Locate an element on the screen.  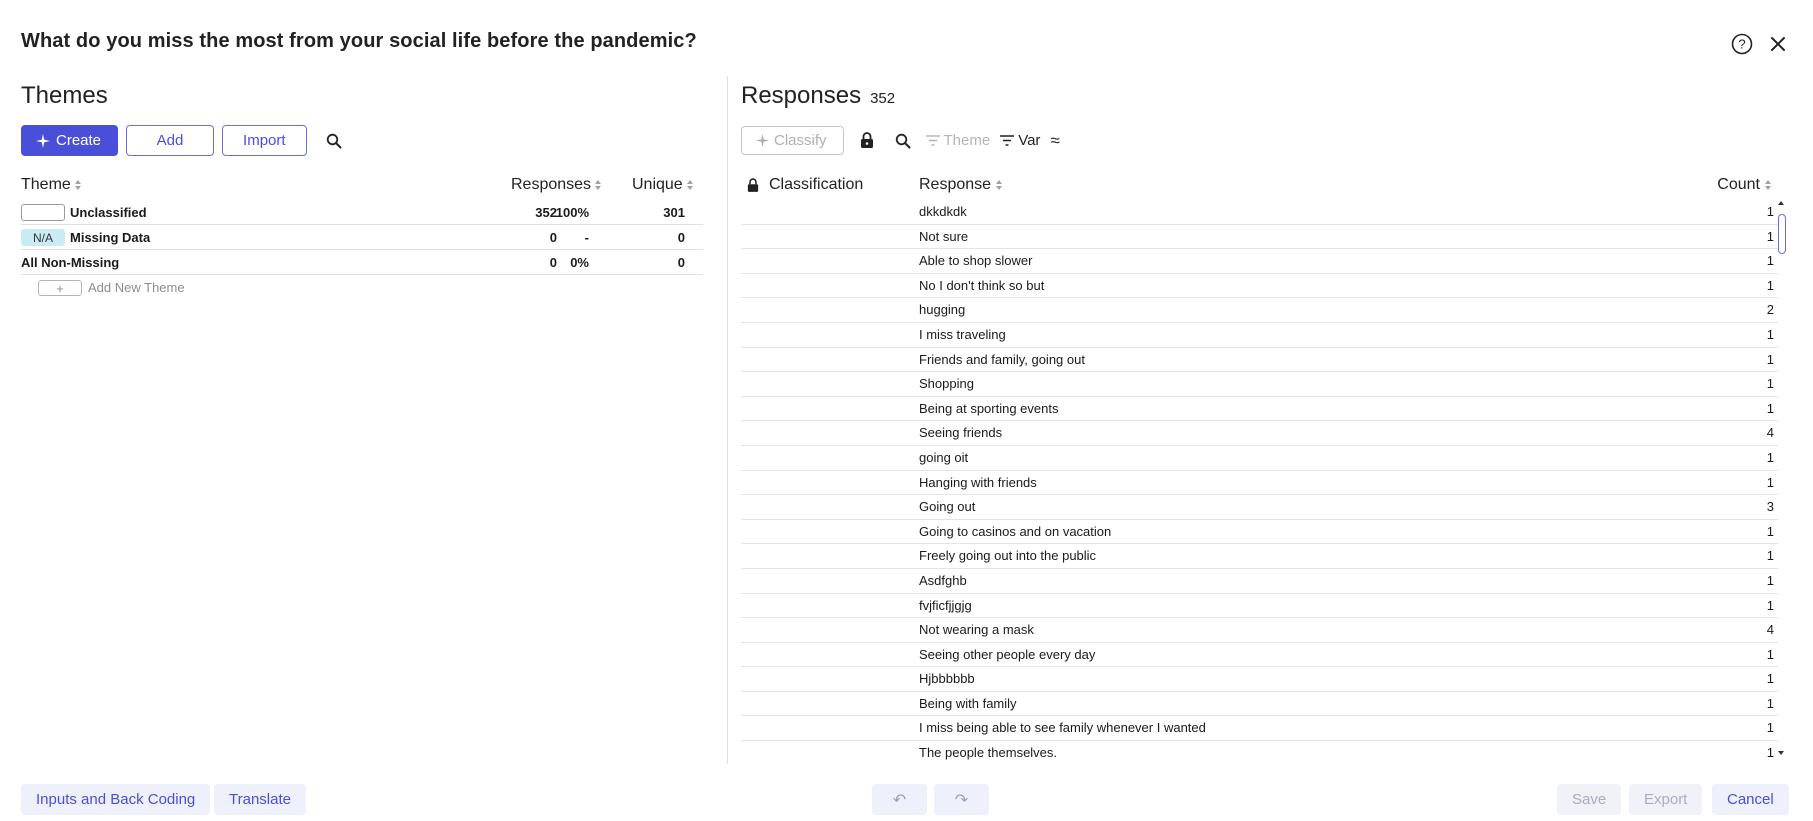
table-row: Asdfghb 1 is located at coordinates (1259, 581).